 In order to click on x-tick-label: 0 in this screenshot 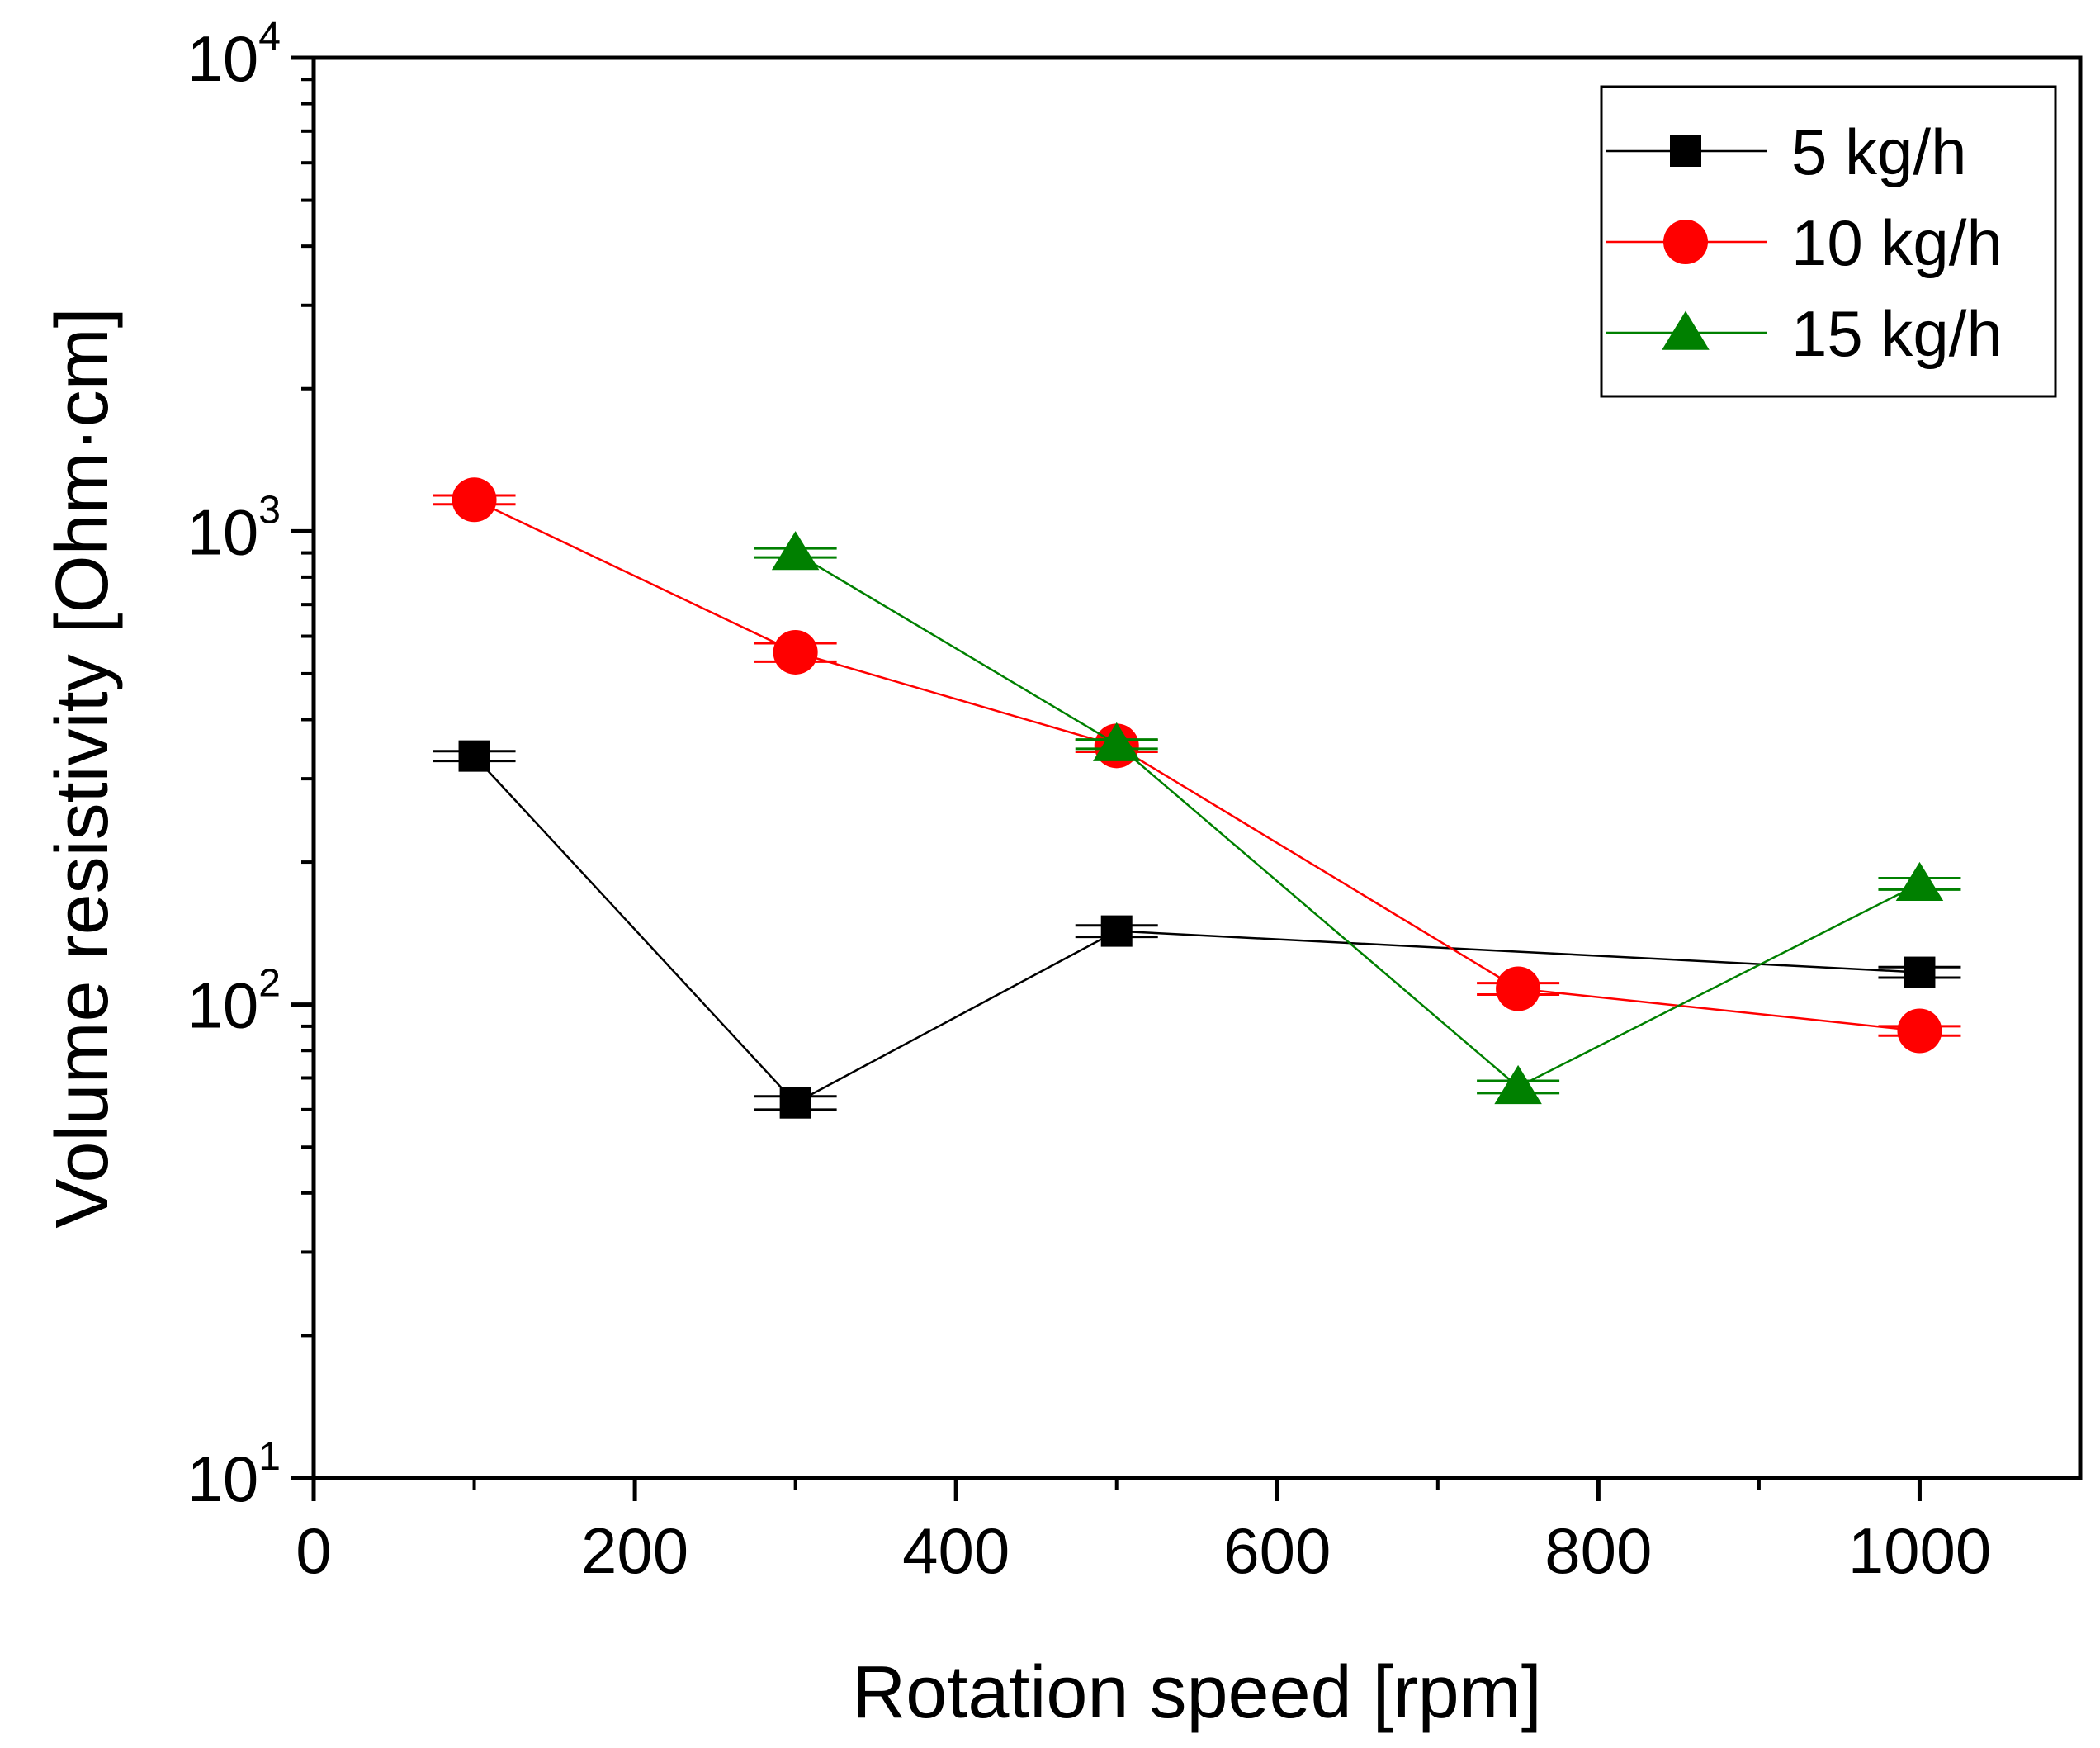, I will do `click(313, 1550)`.